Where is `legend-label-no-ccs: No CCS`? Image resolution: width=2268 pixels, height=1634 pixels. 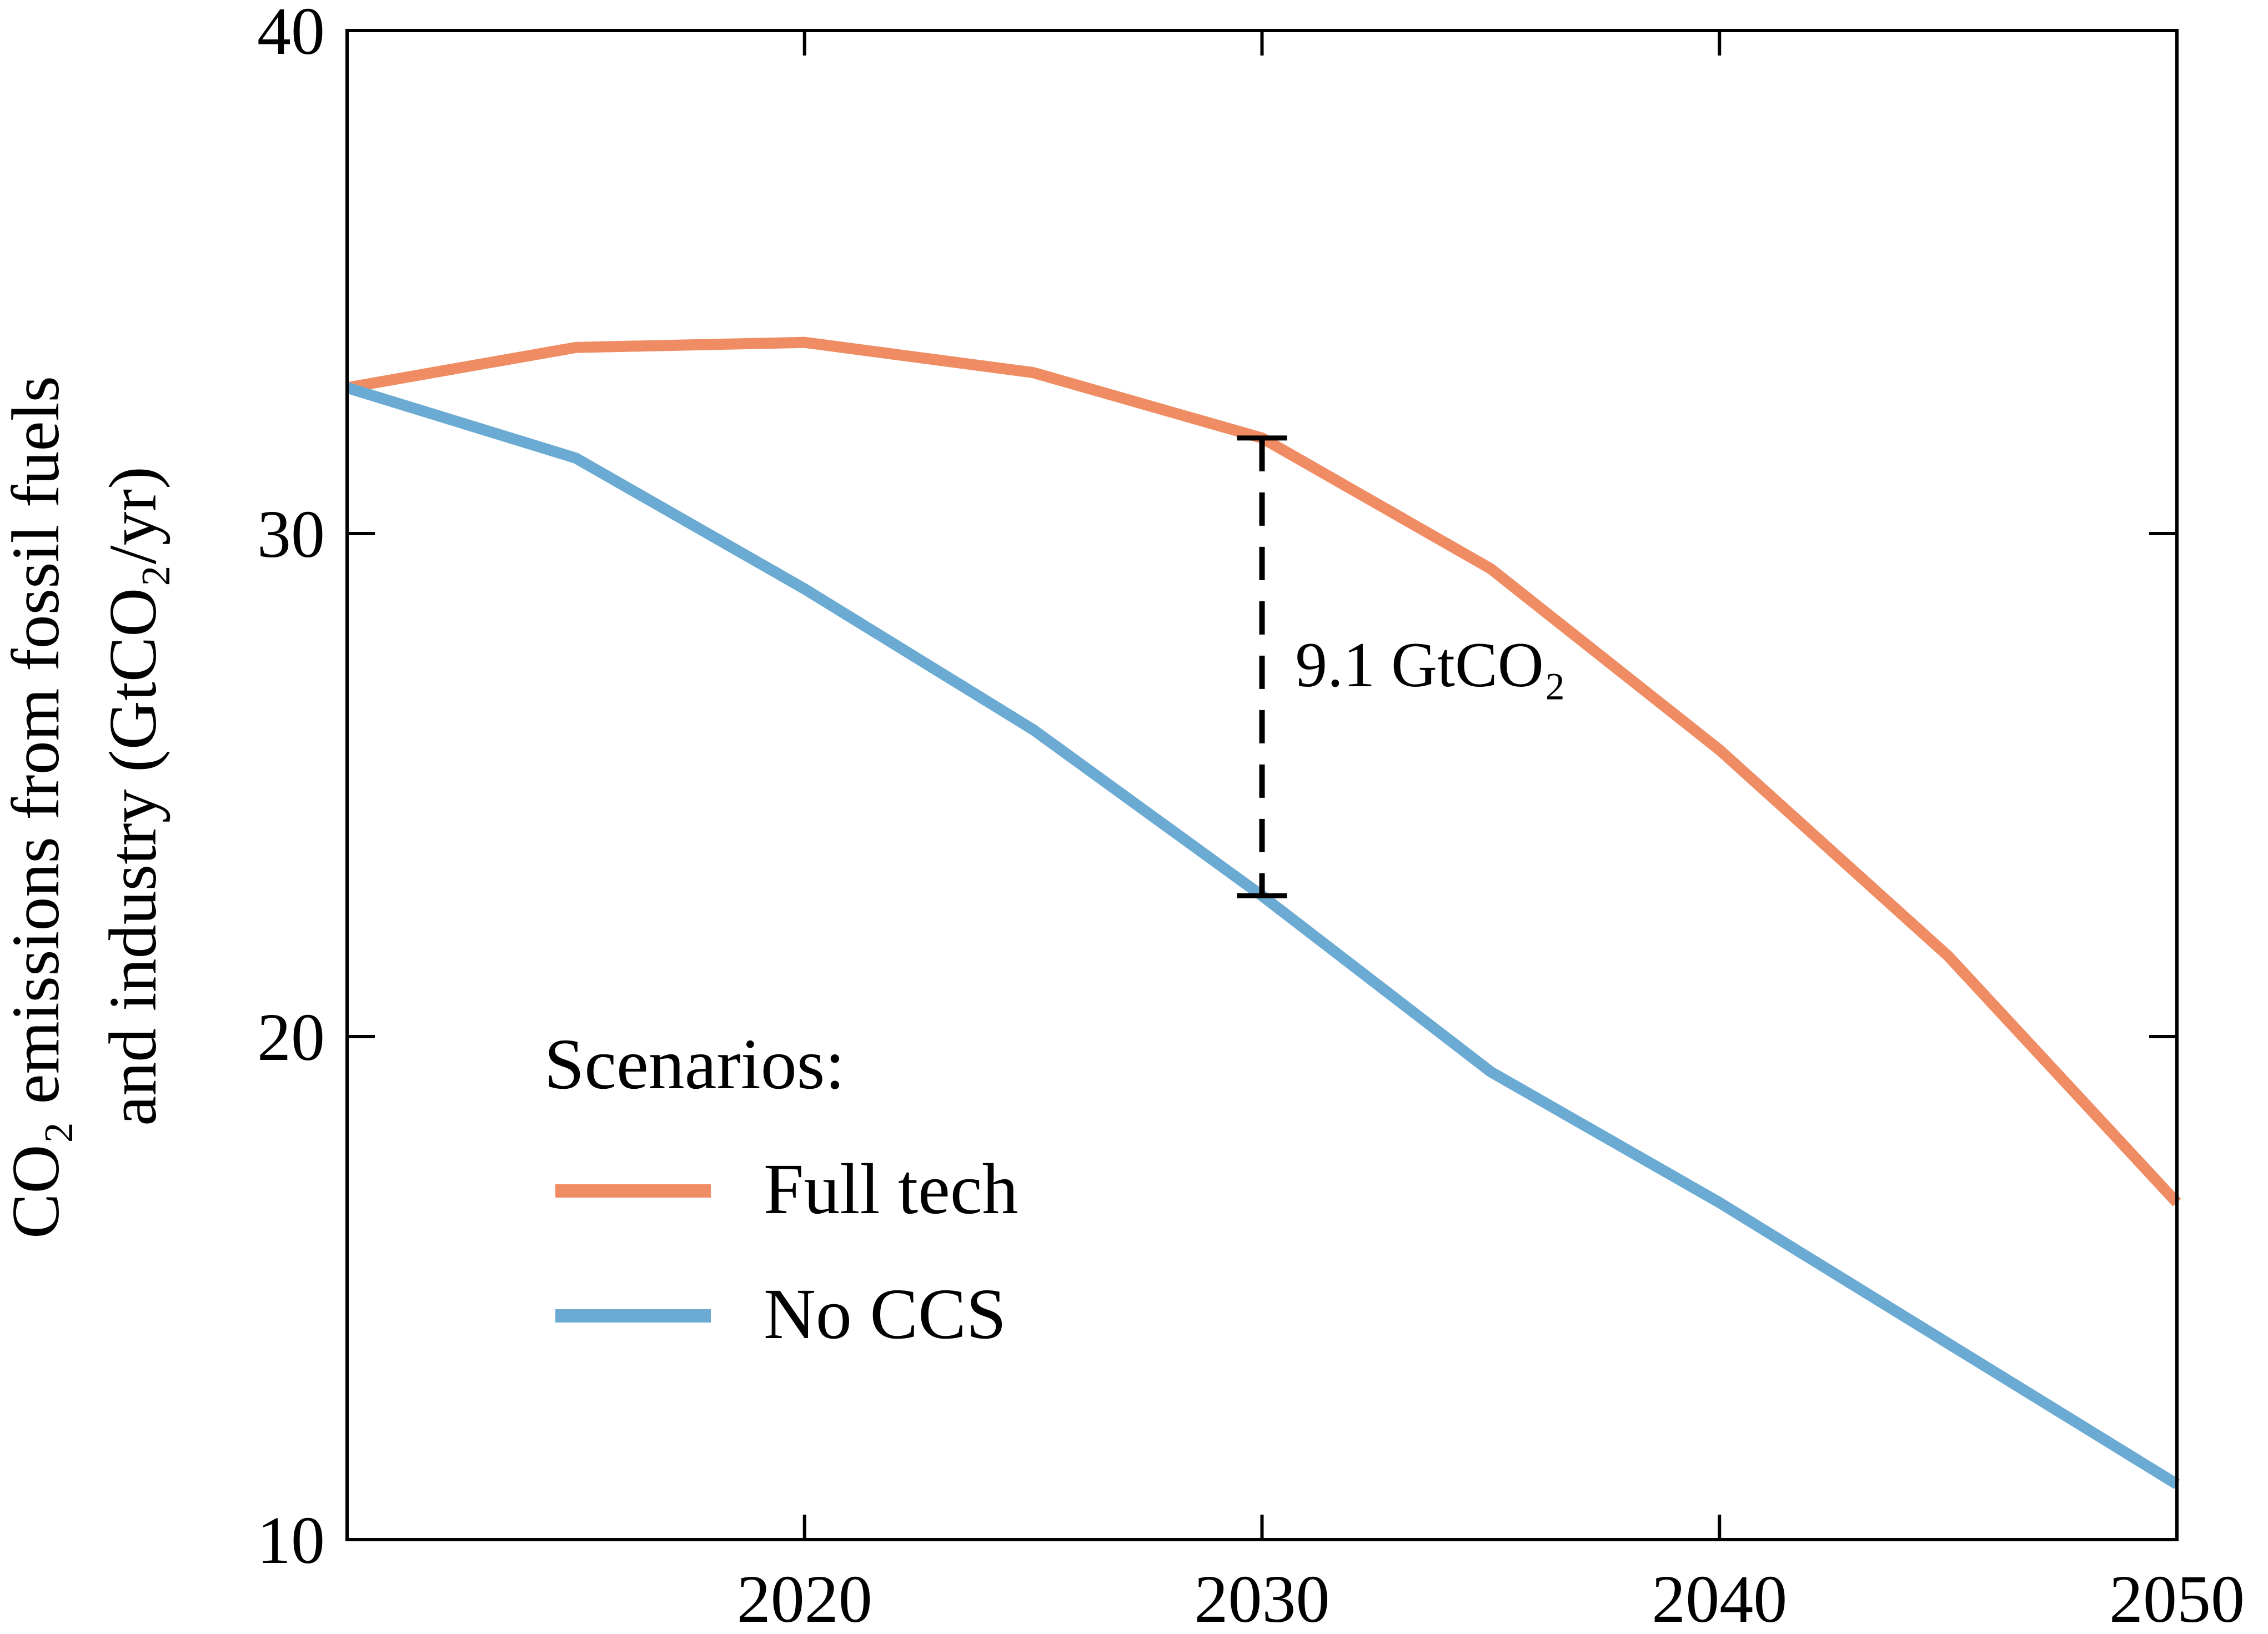 legend-label-no-ccs: No CCS is located at coordinates (885, 1314).